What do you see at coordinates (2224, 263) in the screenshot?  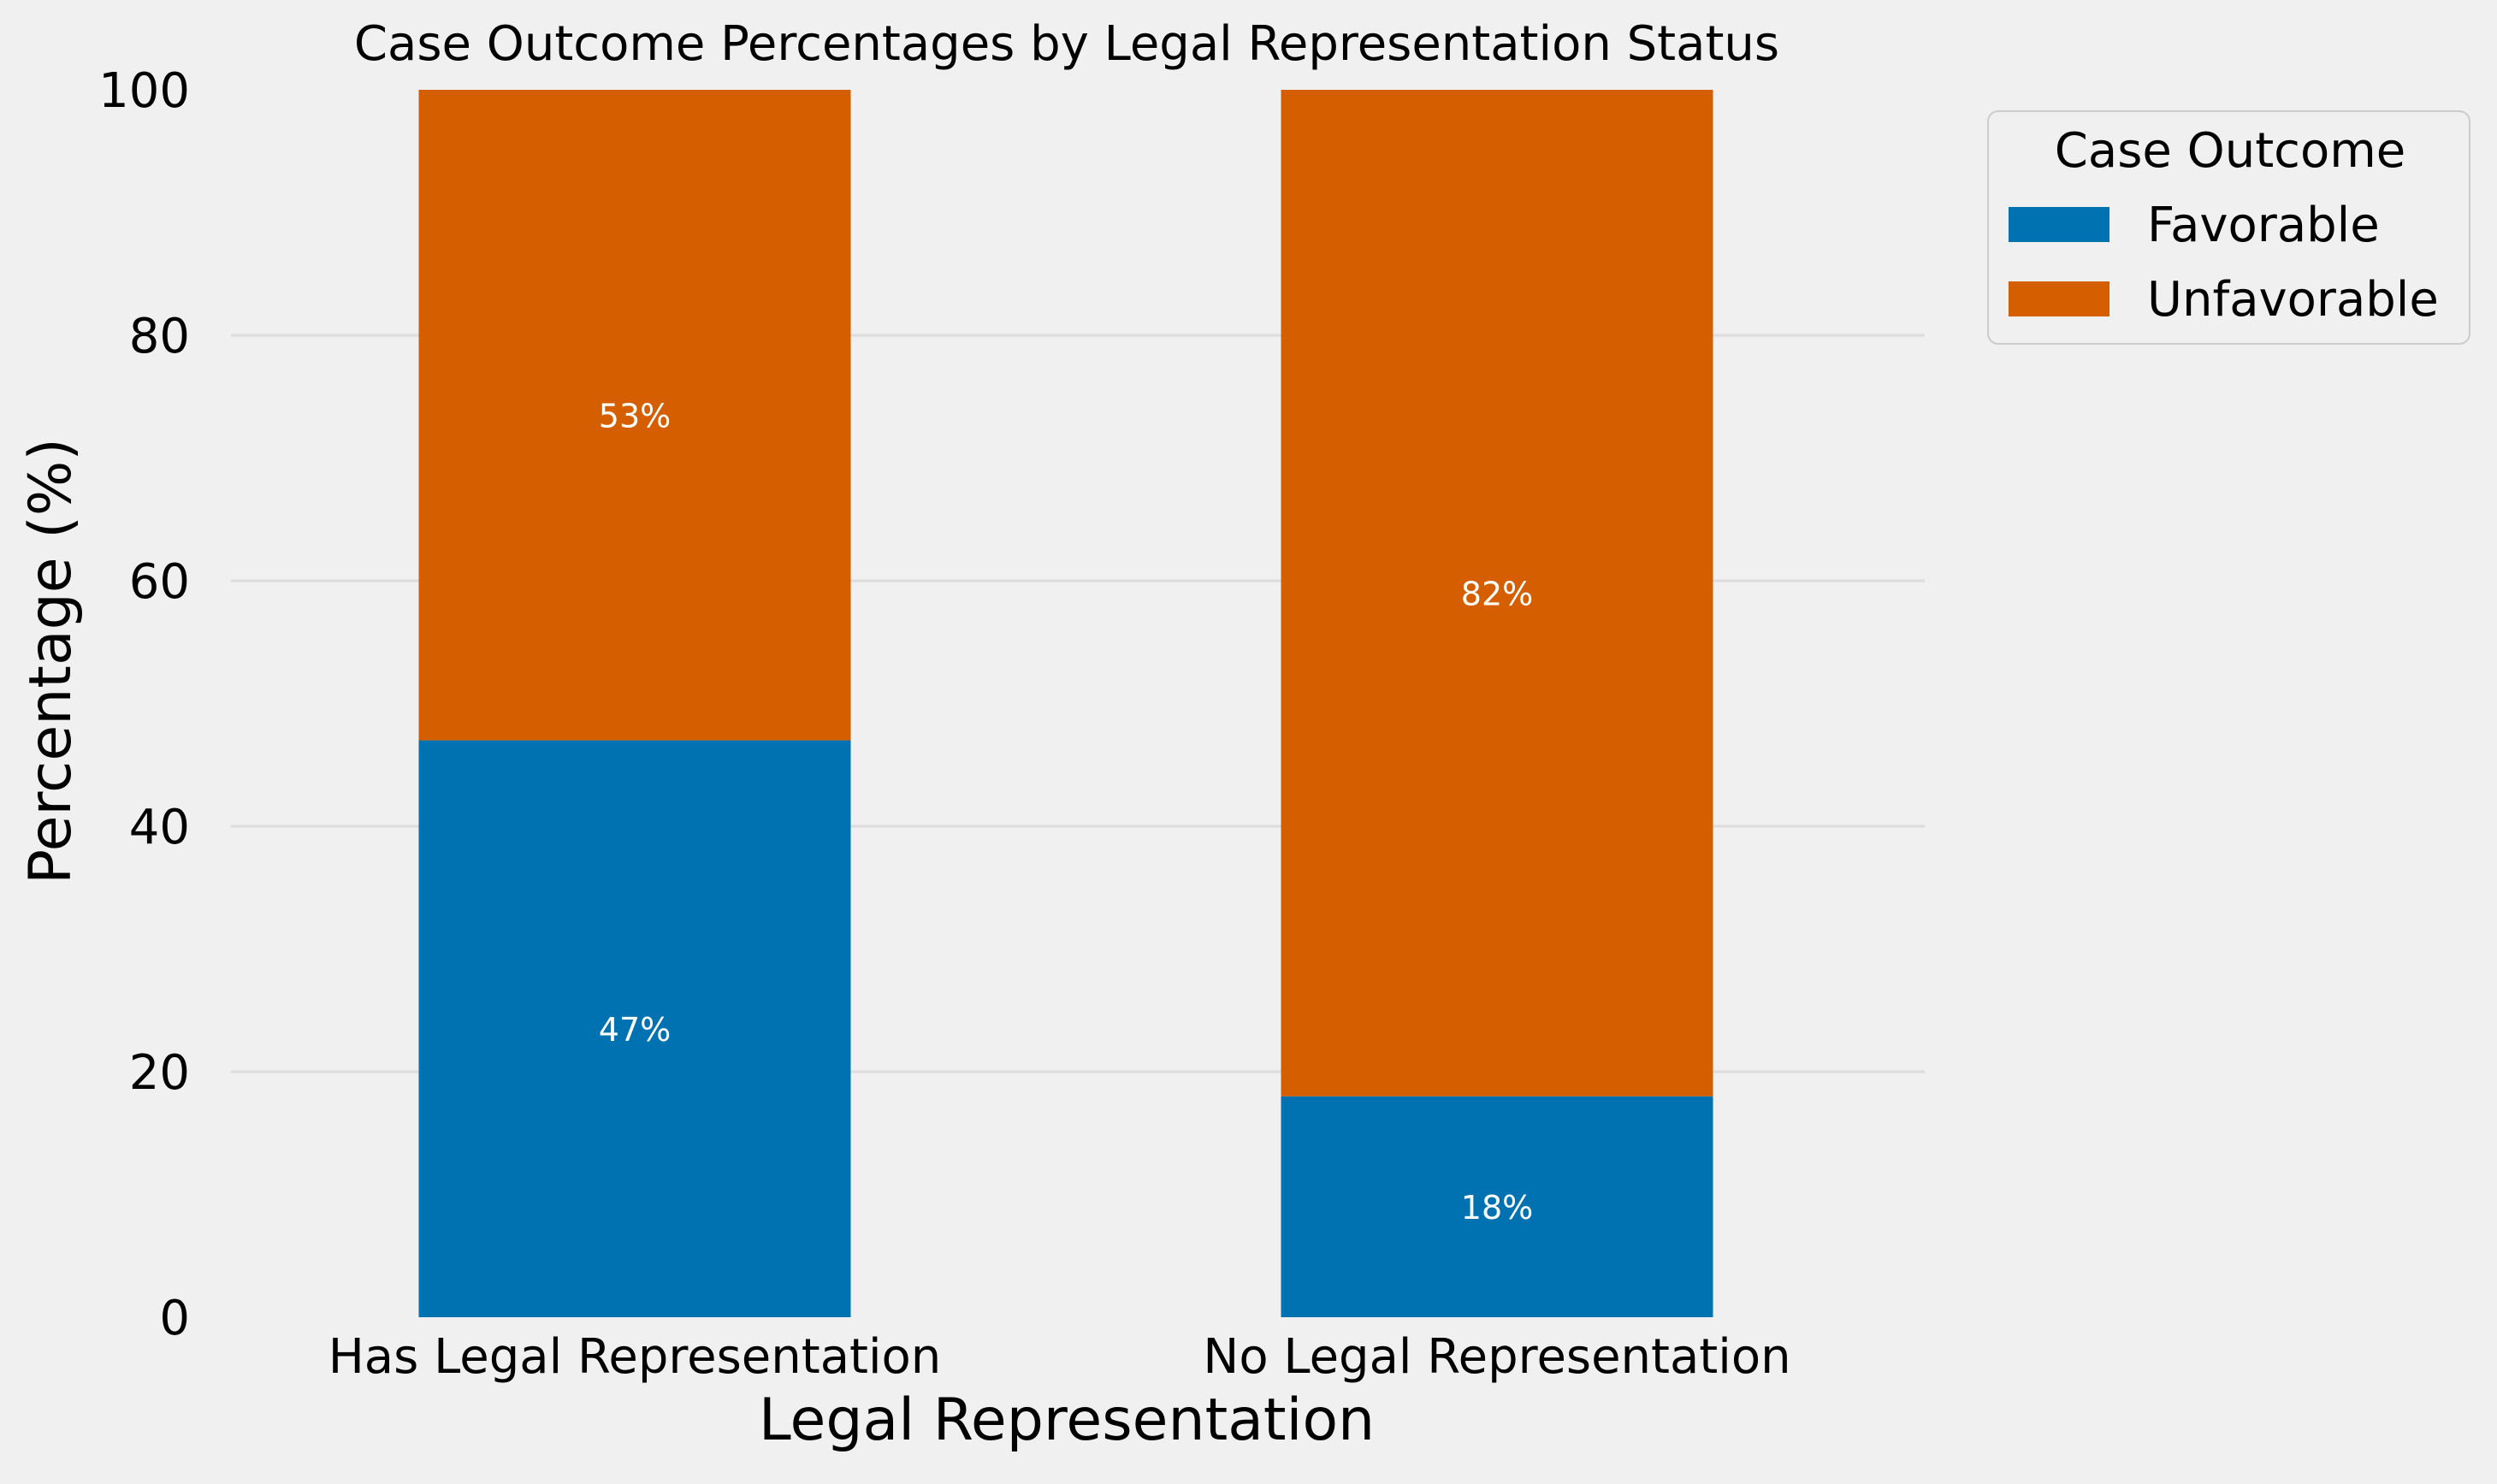 I see `legend-items: Favorable Unfavorable` at bounding box center [2224, 263].